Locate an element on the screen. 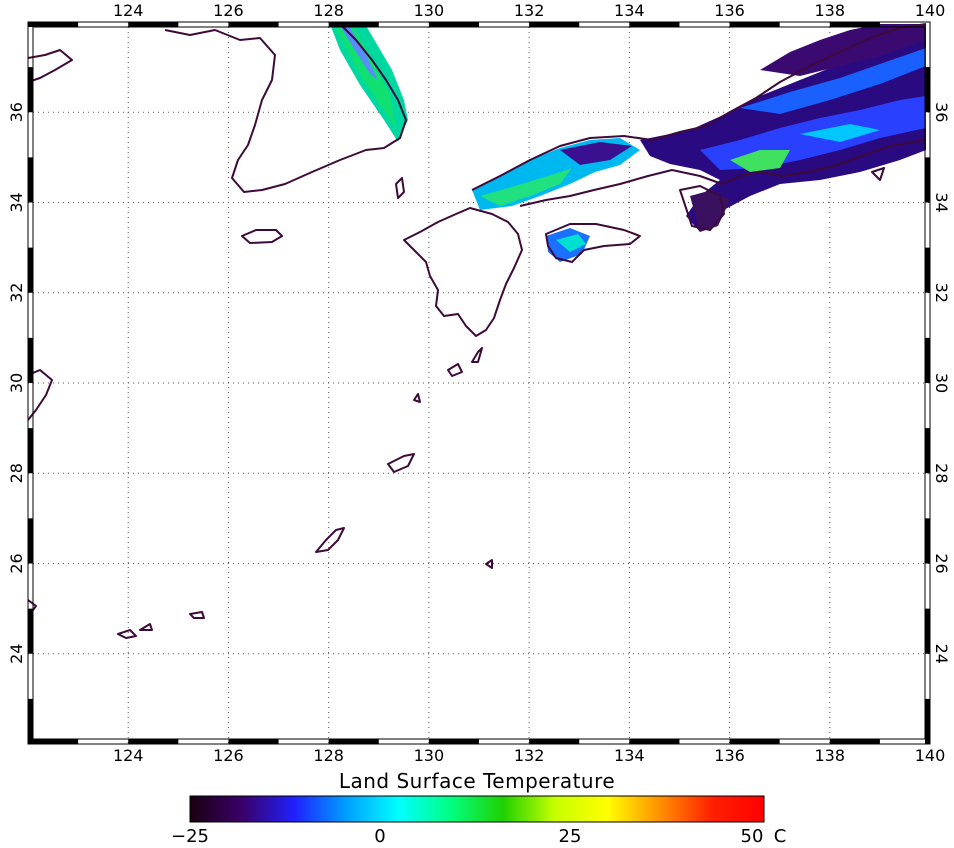 This screenshot has height=848, width=954. coast-tsushima is located at coordinates (400, 188).